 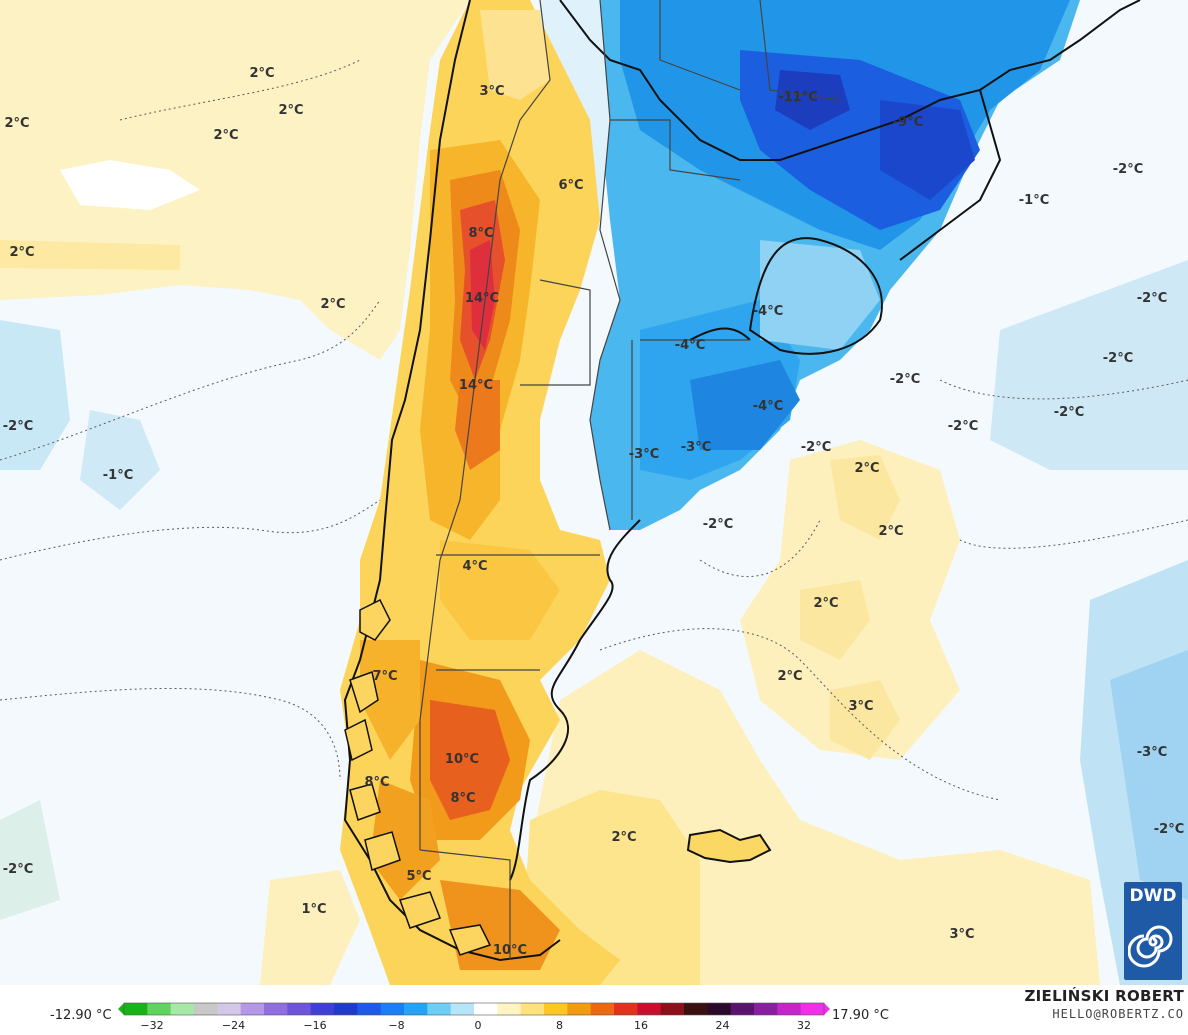 What do you see at coordinates (798, 97) in the screenshot?
I see `temperature-label: -11°C` at bounding box center [798, 97].